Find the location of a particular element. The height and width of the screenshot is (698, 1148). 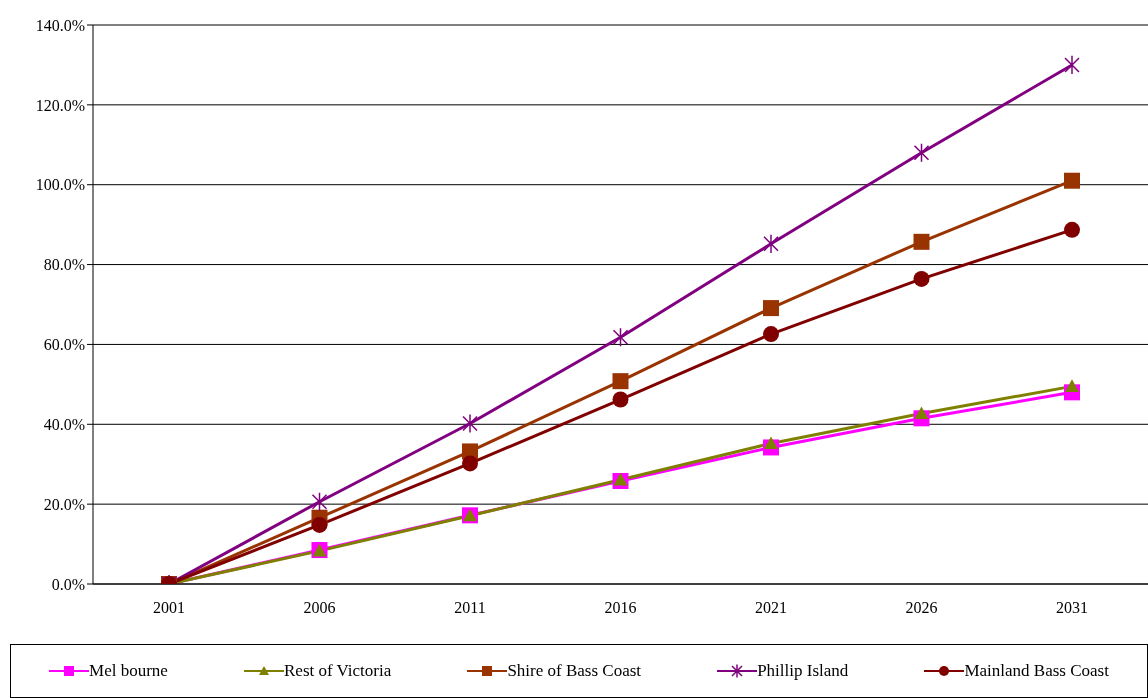

x-tick-label: 2016 is located at coordinates (620, 608).